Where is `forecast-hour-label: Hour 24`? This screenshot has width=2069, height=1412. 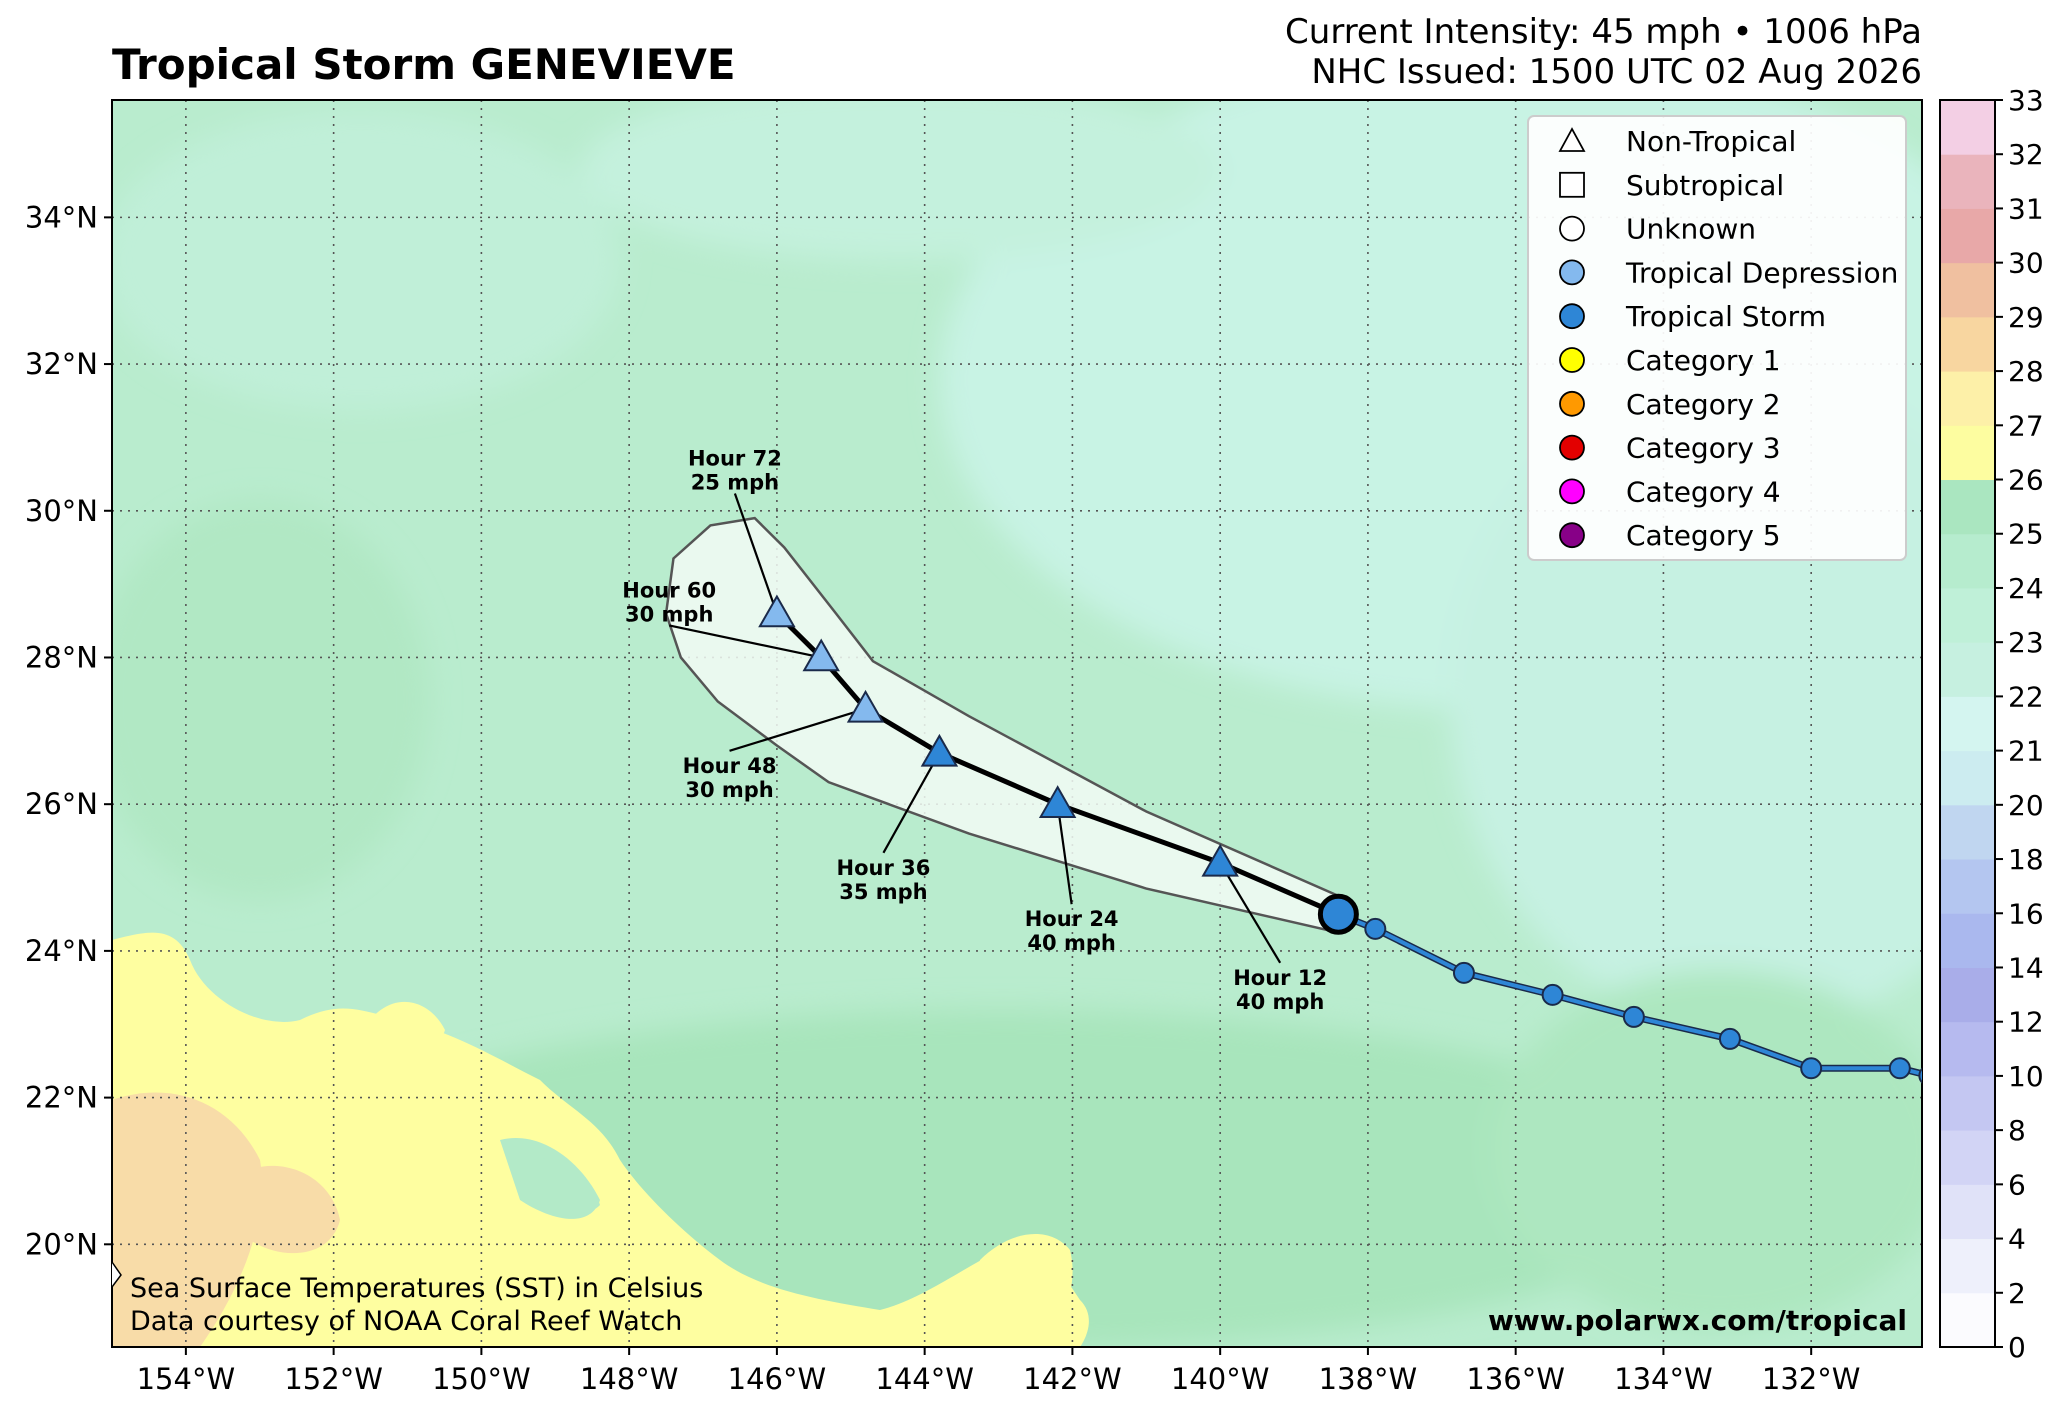
forecast-hour-label: Hour 24 is located at coordinates (1072, 919).